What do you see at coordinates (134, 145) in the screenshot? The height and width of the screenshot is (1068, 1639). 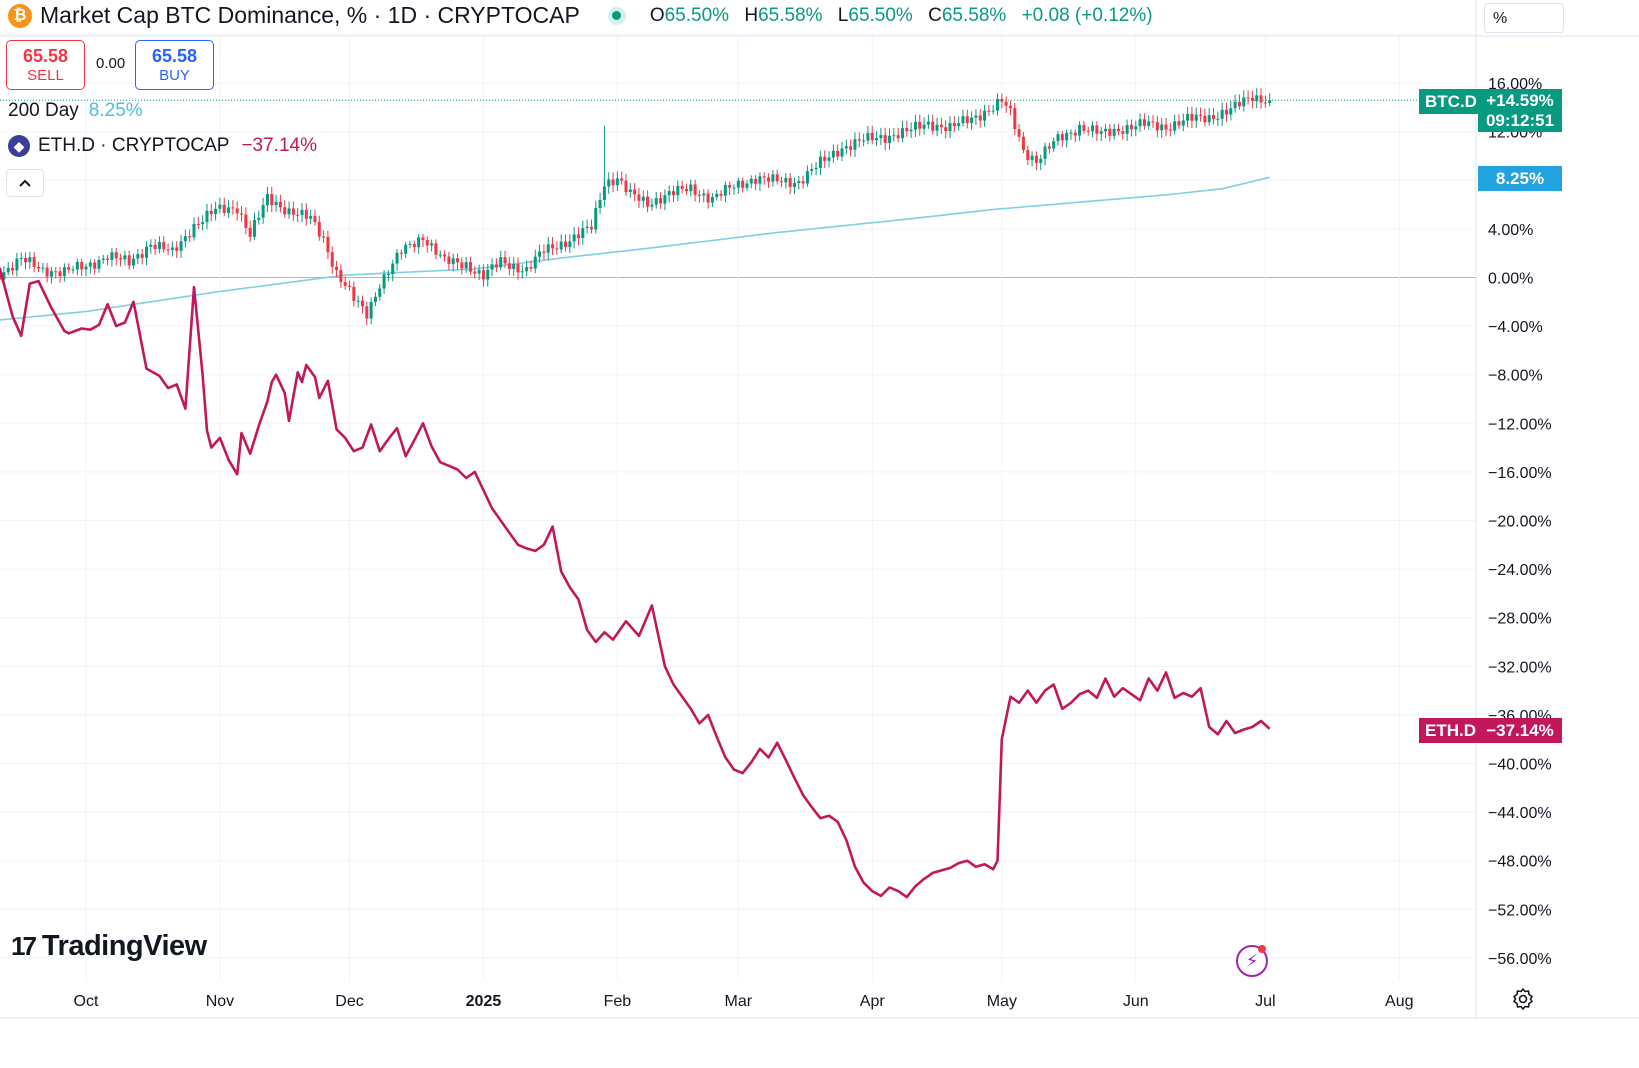 I see `compare-label: ETH.D · CRYPTOCAP` at bounding box center [134, 145].